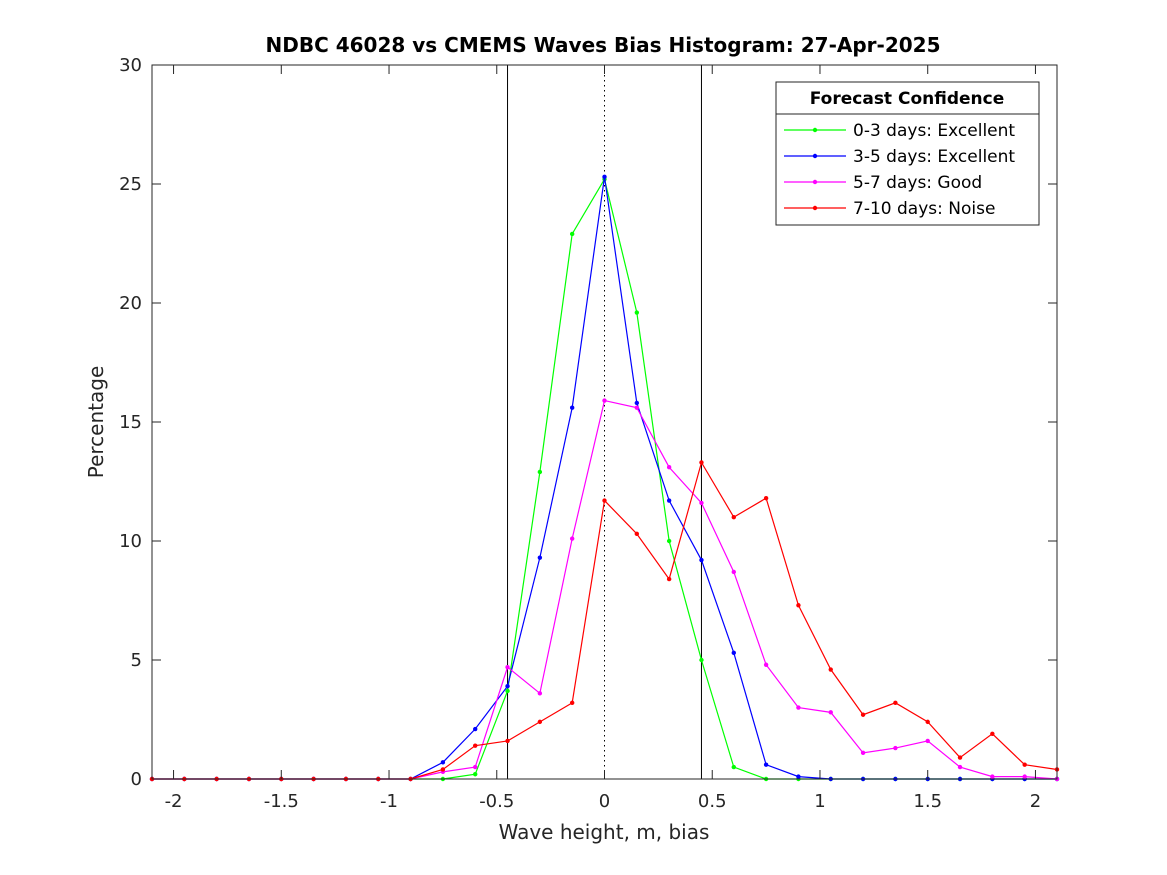 Image resolution: width=1167 pixels, height=875 pixels. I want to click on x-tick-label: -1, so click(389, 801).